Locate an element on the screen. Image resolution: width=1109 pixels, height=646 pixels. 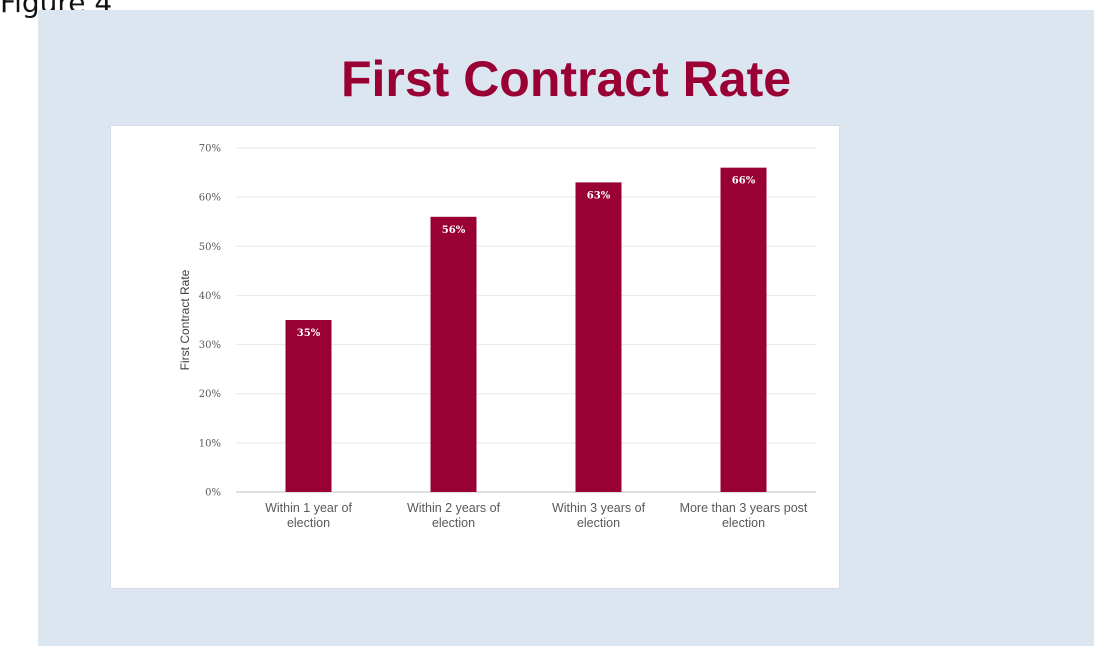
data-label: 66% is located at coordinates (744, 181).